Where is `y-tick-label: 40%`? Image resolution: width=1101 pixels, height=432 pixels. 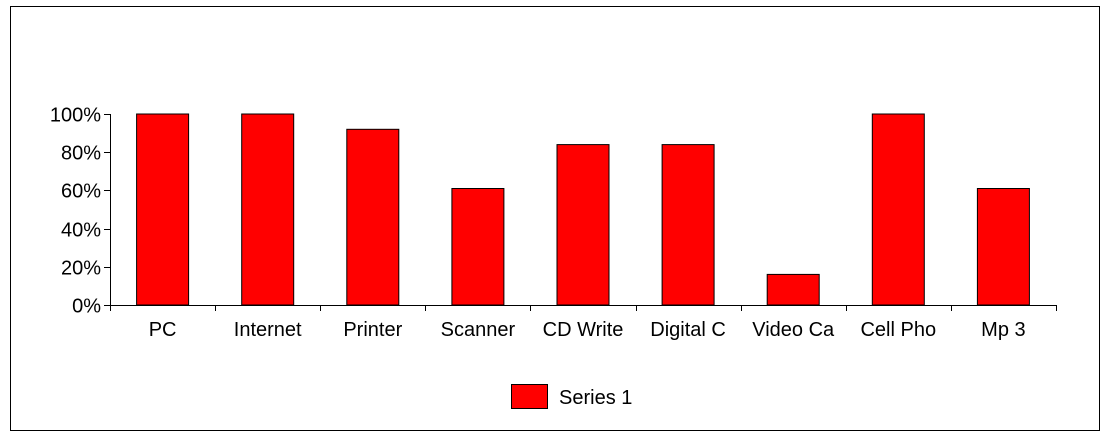
y-tick-label: 40% is located at coordinates (81, 231).